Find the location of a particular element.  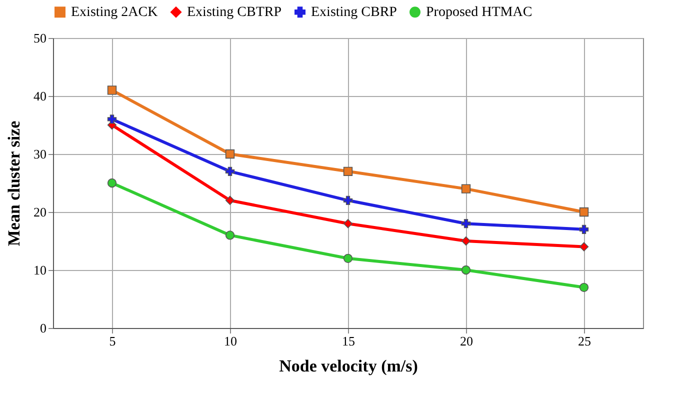

x-tick-label: 20 is located at coordinates (466, 341).